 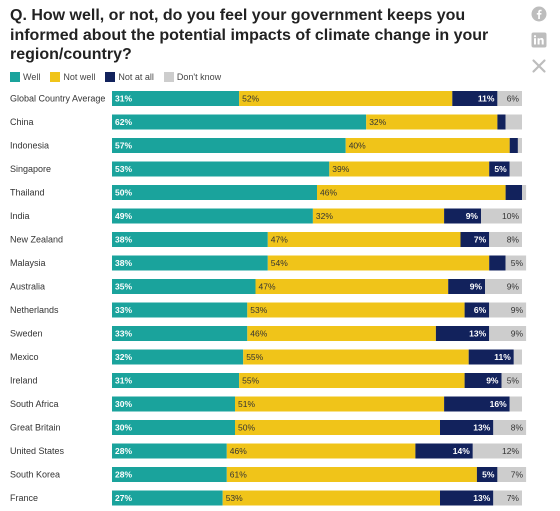 I want to click on bar-not-at-all-indonesia, so click(x=513, y=145).